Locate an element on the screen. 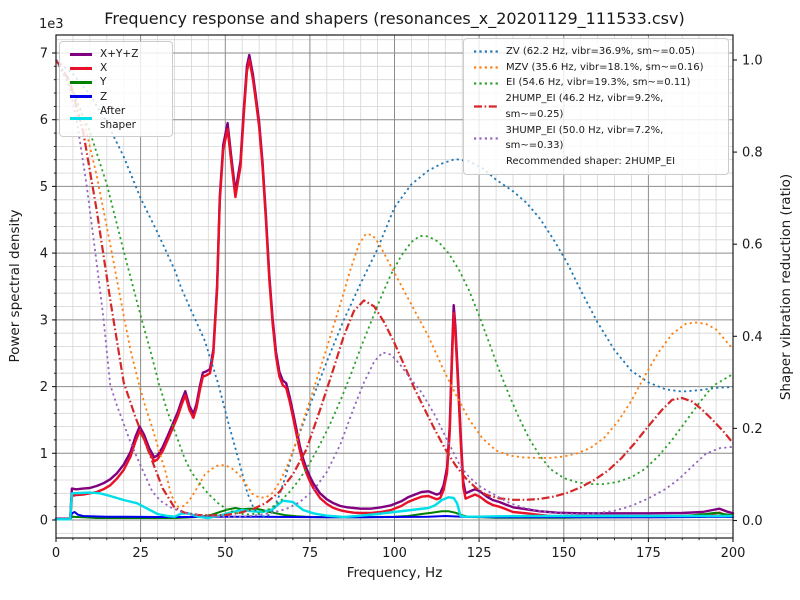 The image size is (800, 600). svg-text: 2 is located at coordinates (44, 387).